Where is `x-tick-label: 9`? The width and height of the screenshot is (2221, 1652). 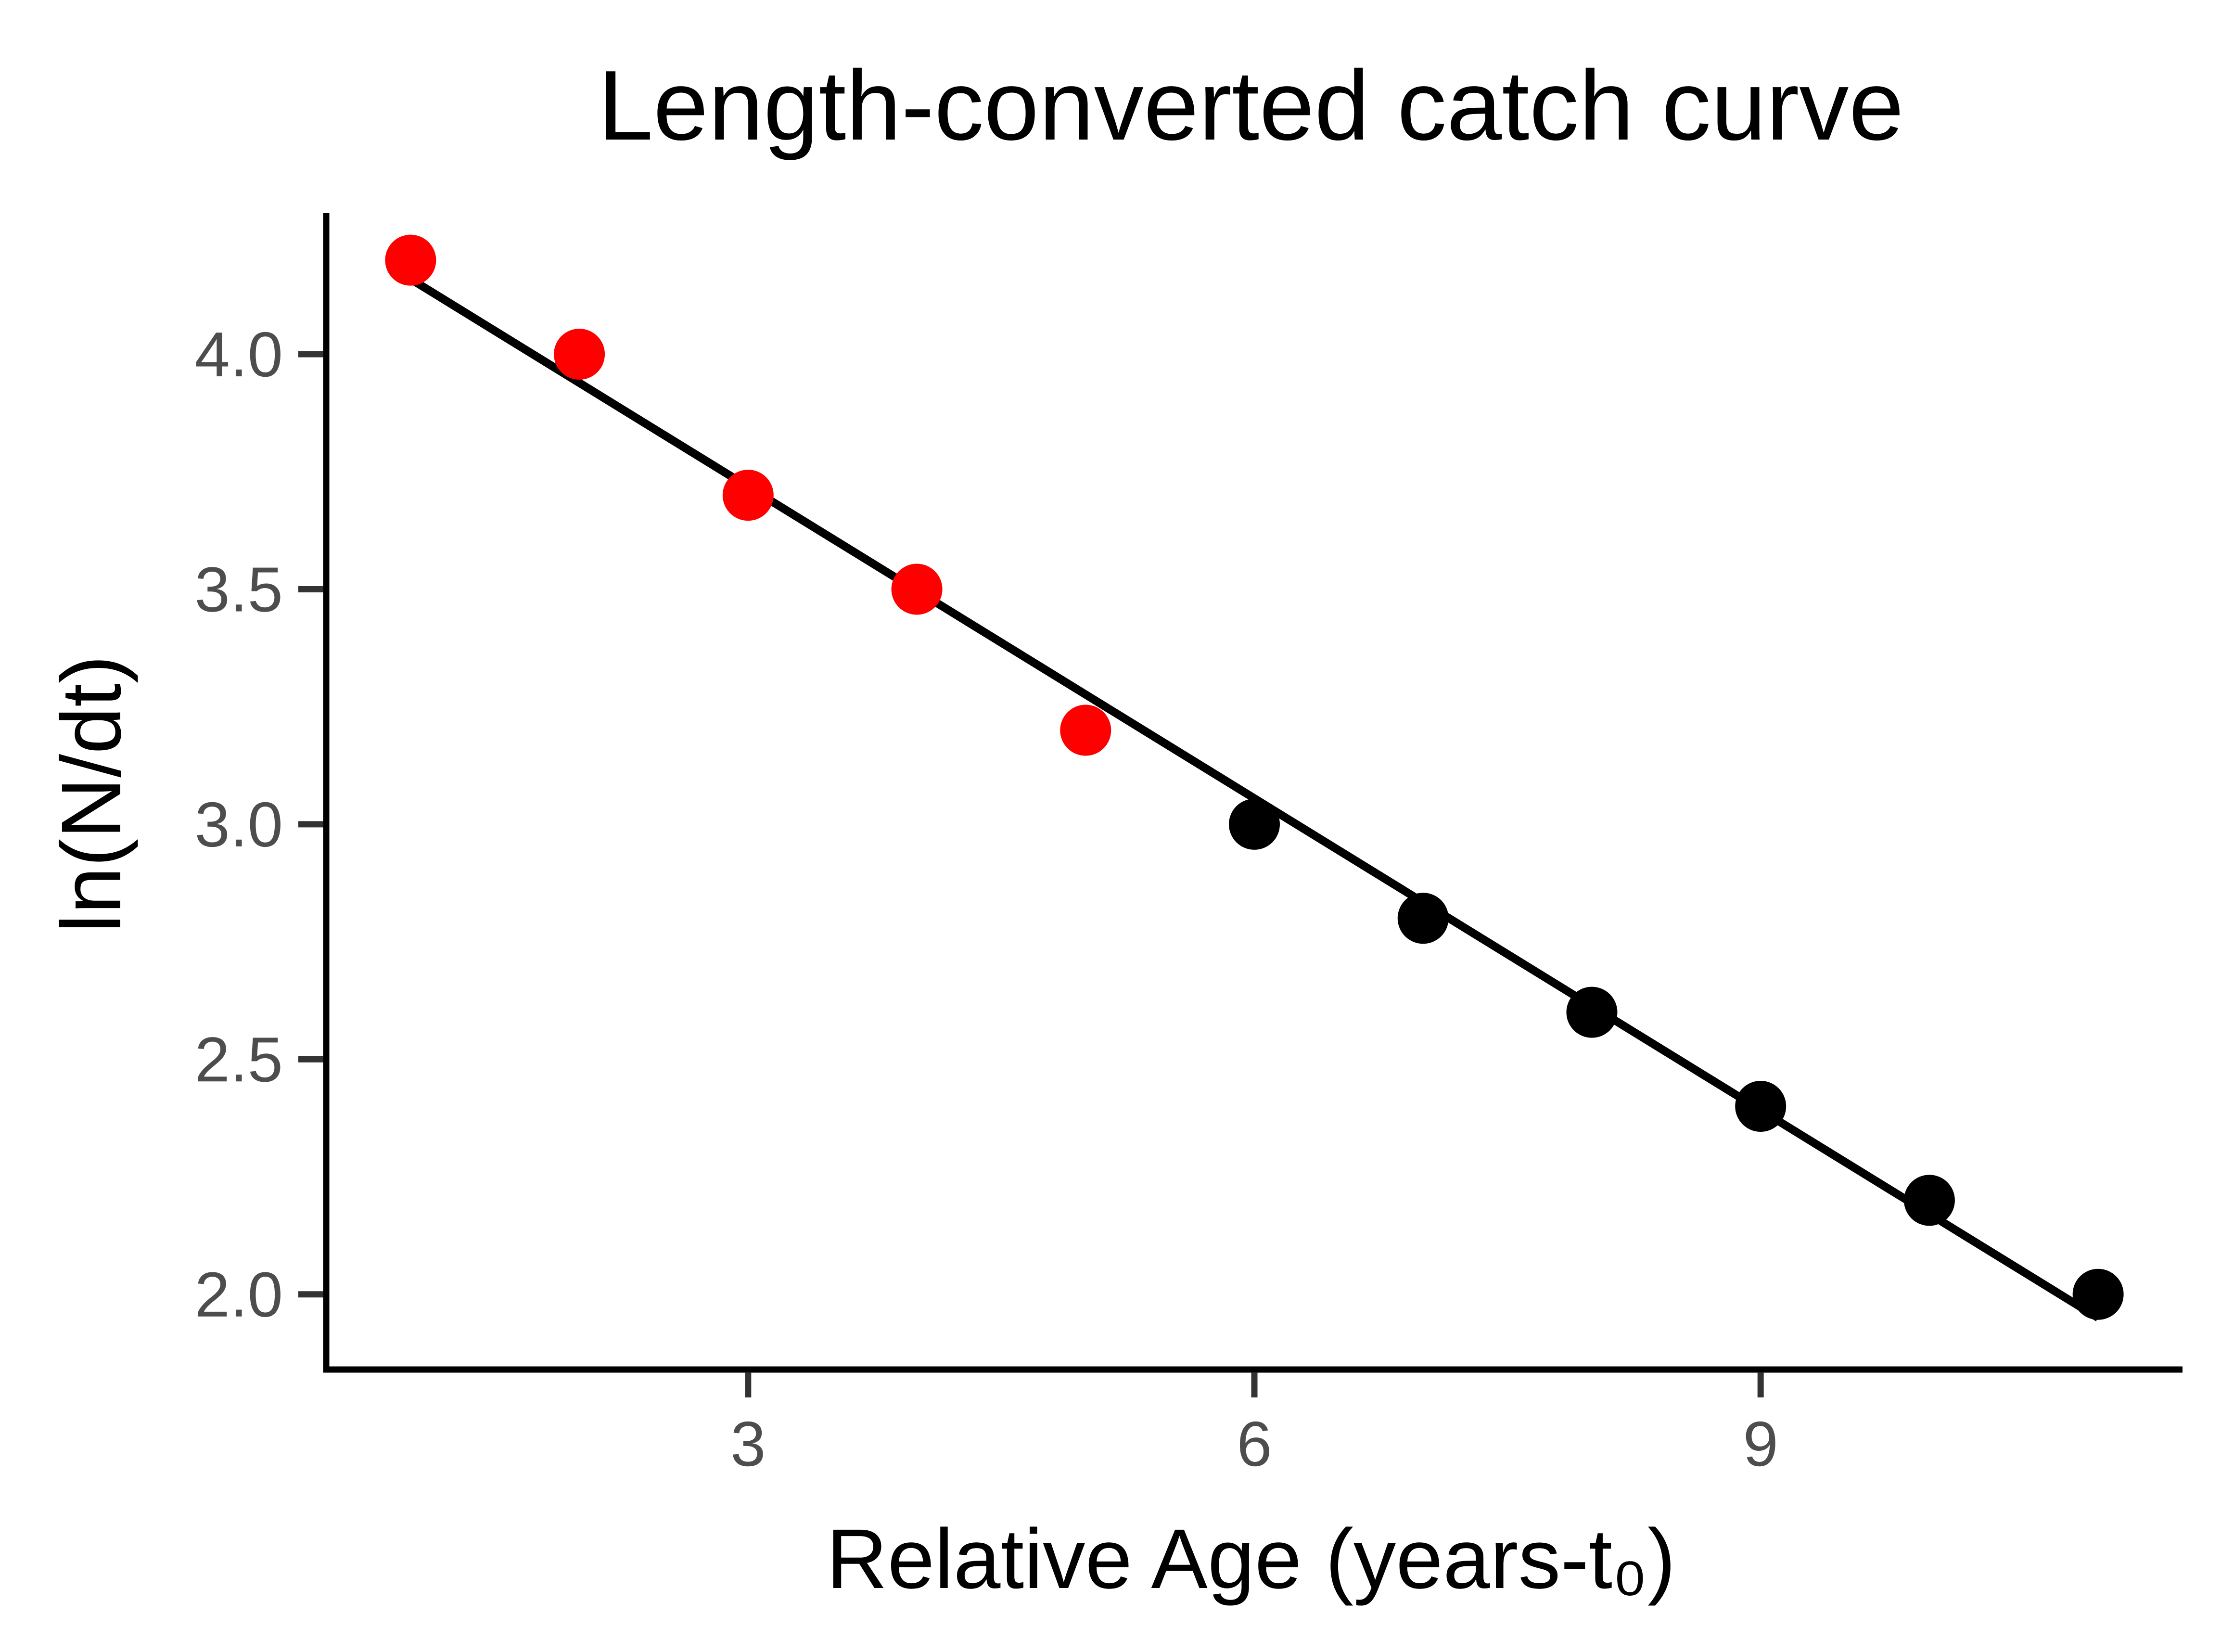
x-tick-label: 9 is located at coordinates (1760, 1444).